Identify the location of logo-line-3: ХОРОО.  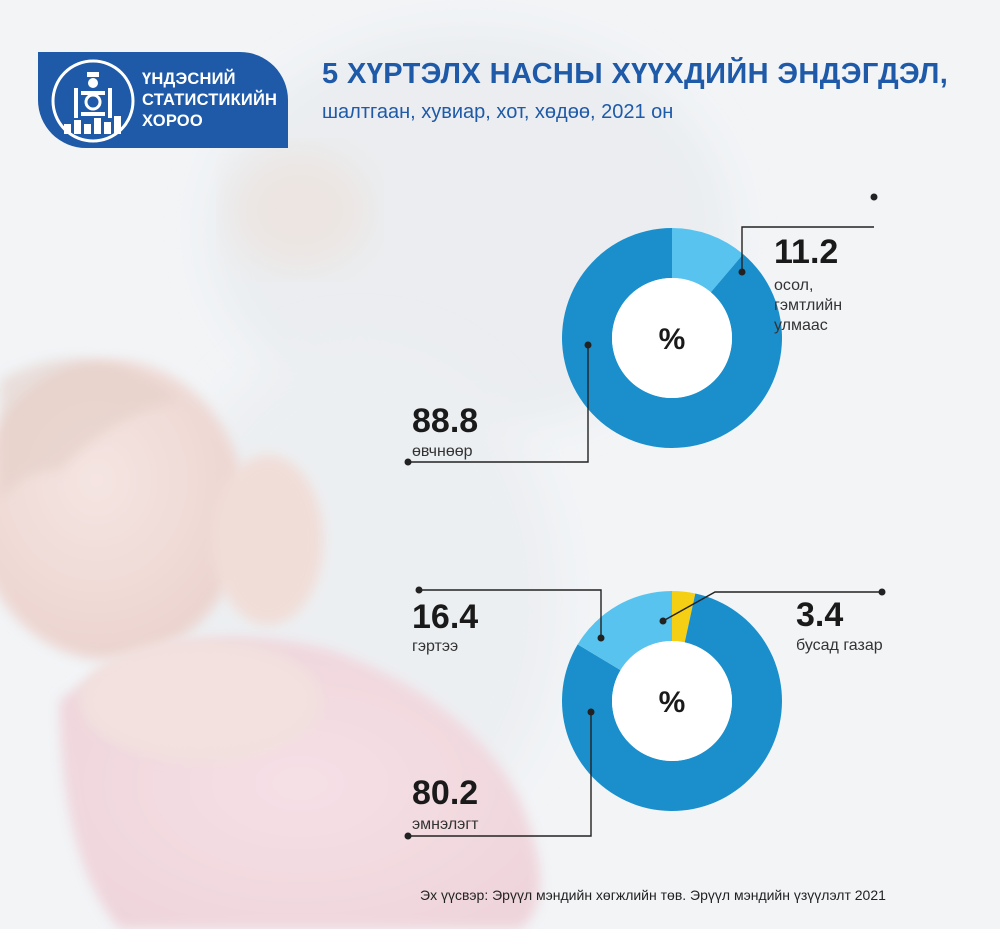
(172, 121).